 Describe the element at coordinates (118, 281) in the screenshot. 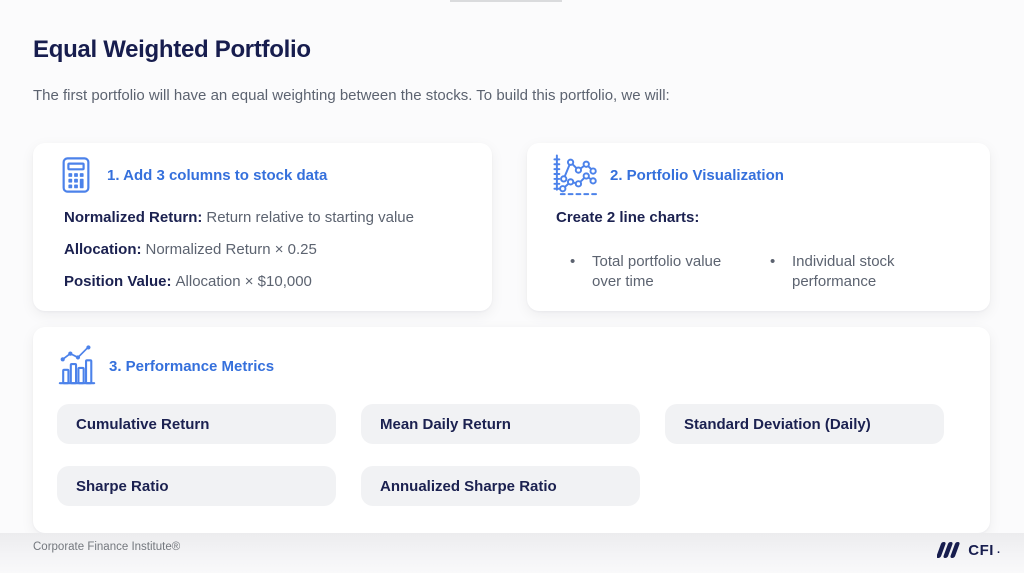

I see `definition-label: Position Value:` at that location.